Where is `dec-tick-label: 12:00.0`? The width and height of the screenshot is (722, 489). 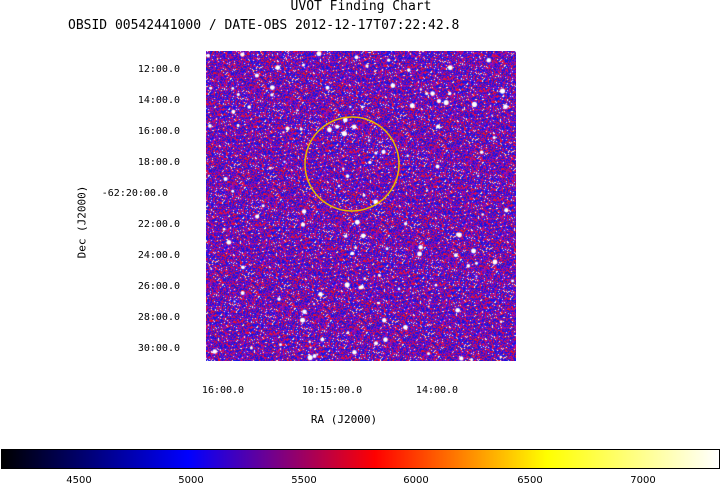 dec-tick-label: 12:00.0 is located at coordinates (158, 69).